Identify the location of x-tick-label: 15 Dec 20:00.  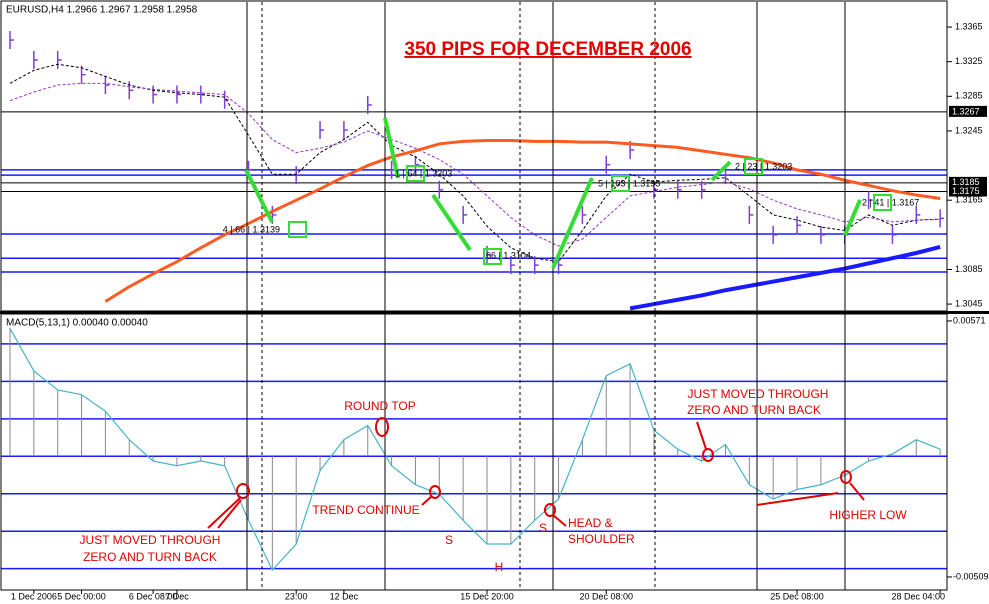
(487, 596).